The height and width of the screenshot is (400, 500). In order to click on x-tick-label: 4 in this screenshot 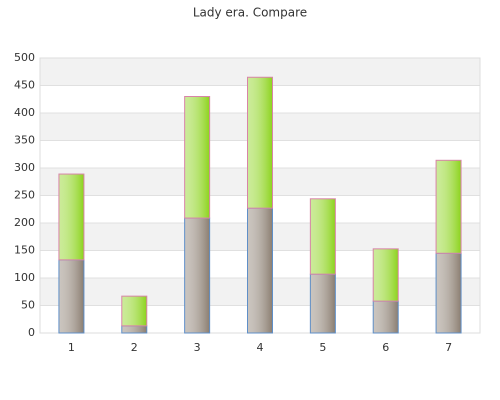, I will do `click(260, 347)`.